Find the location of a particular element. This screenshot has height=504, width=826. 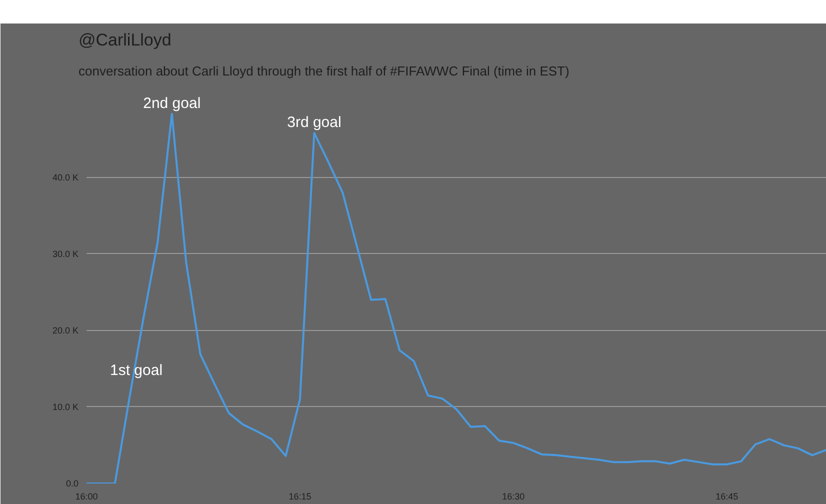

y-tick-label: 30.0 K is located at coordinates (65, 253).